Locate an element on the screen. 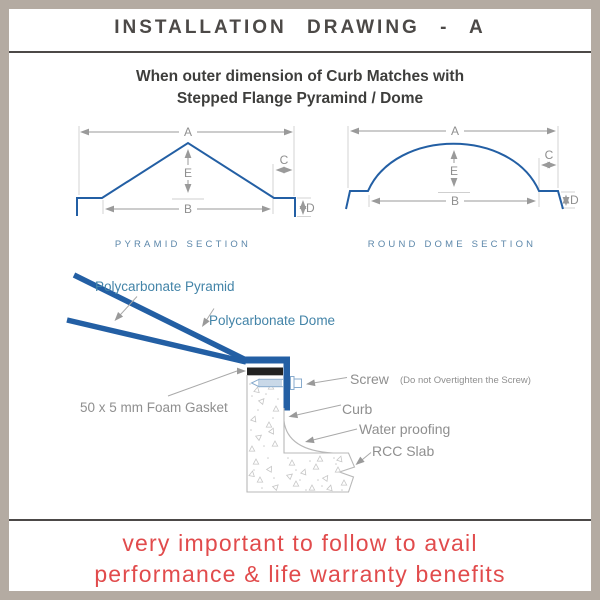 The image size is (600, 600). polycarbonate-pyramid-line is located at coordinates (160, 317).